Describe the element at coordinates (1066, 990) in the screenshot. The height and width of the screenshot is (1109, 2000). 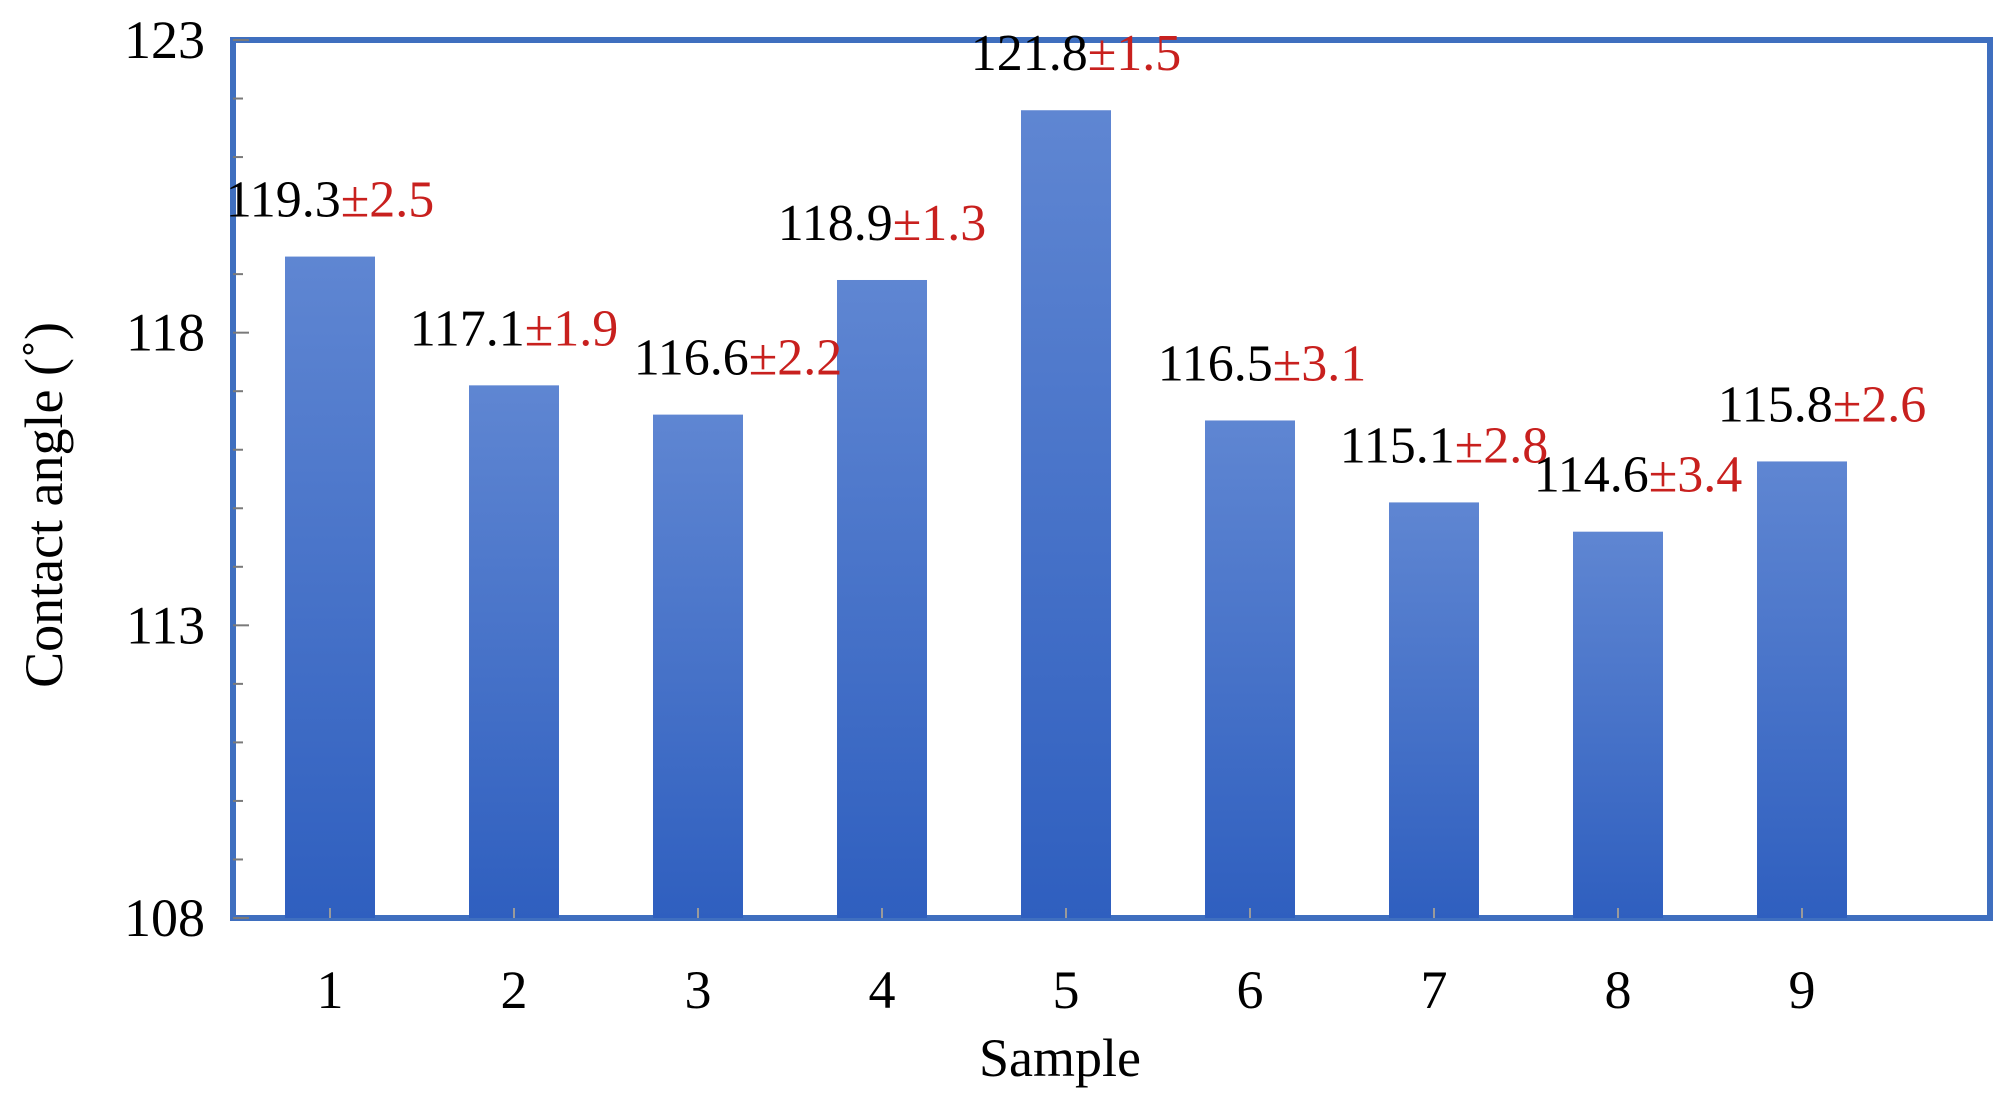
I see `x-tick-label: 5` at that location.